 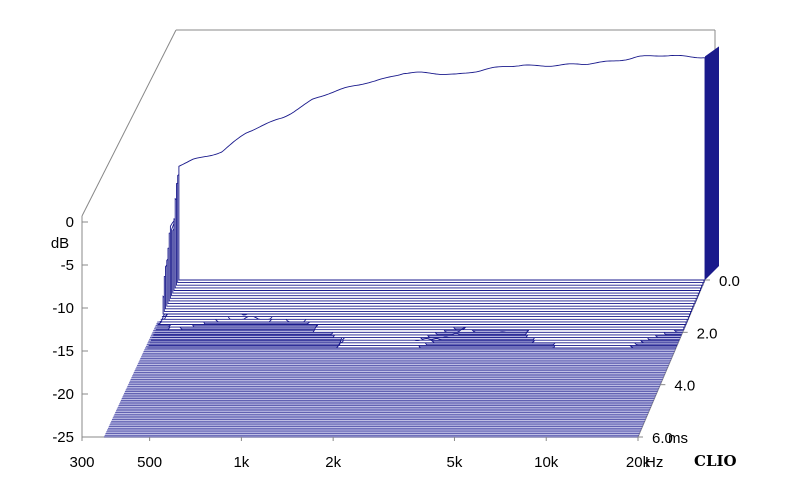 I want to click on freq-axis-label: Hz, so click(x=654, y=462).